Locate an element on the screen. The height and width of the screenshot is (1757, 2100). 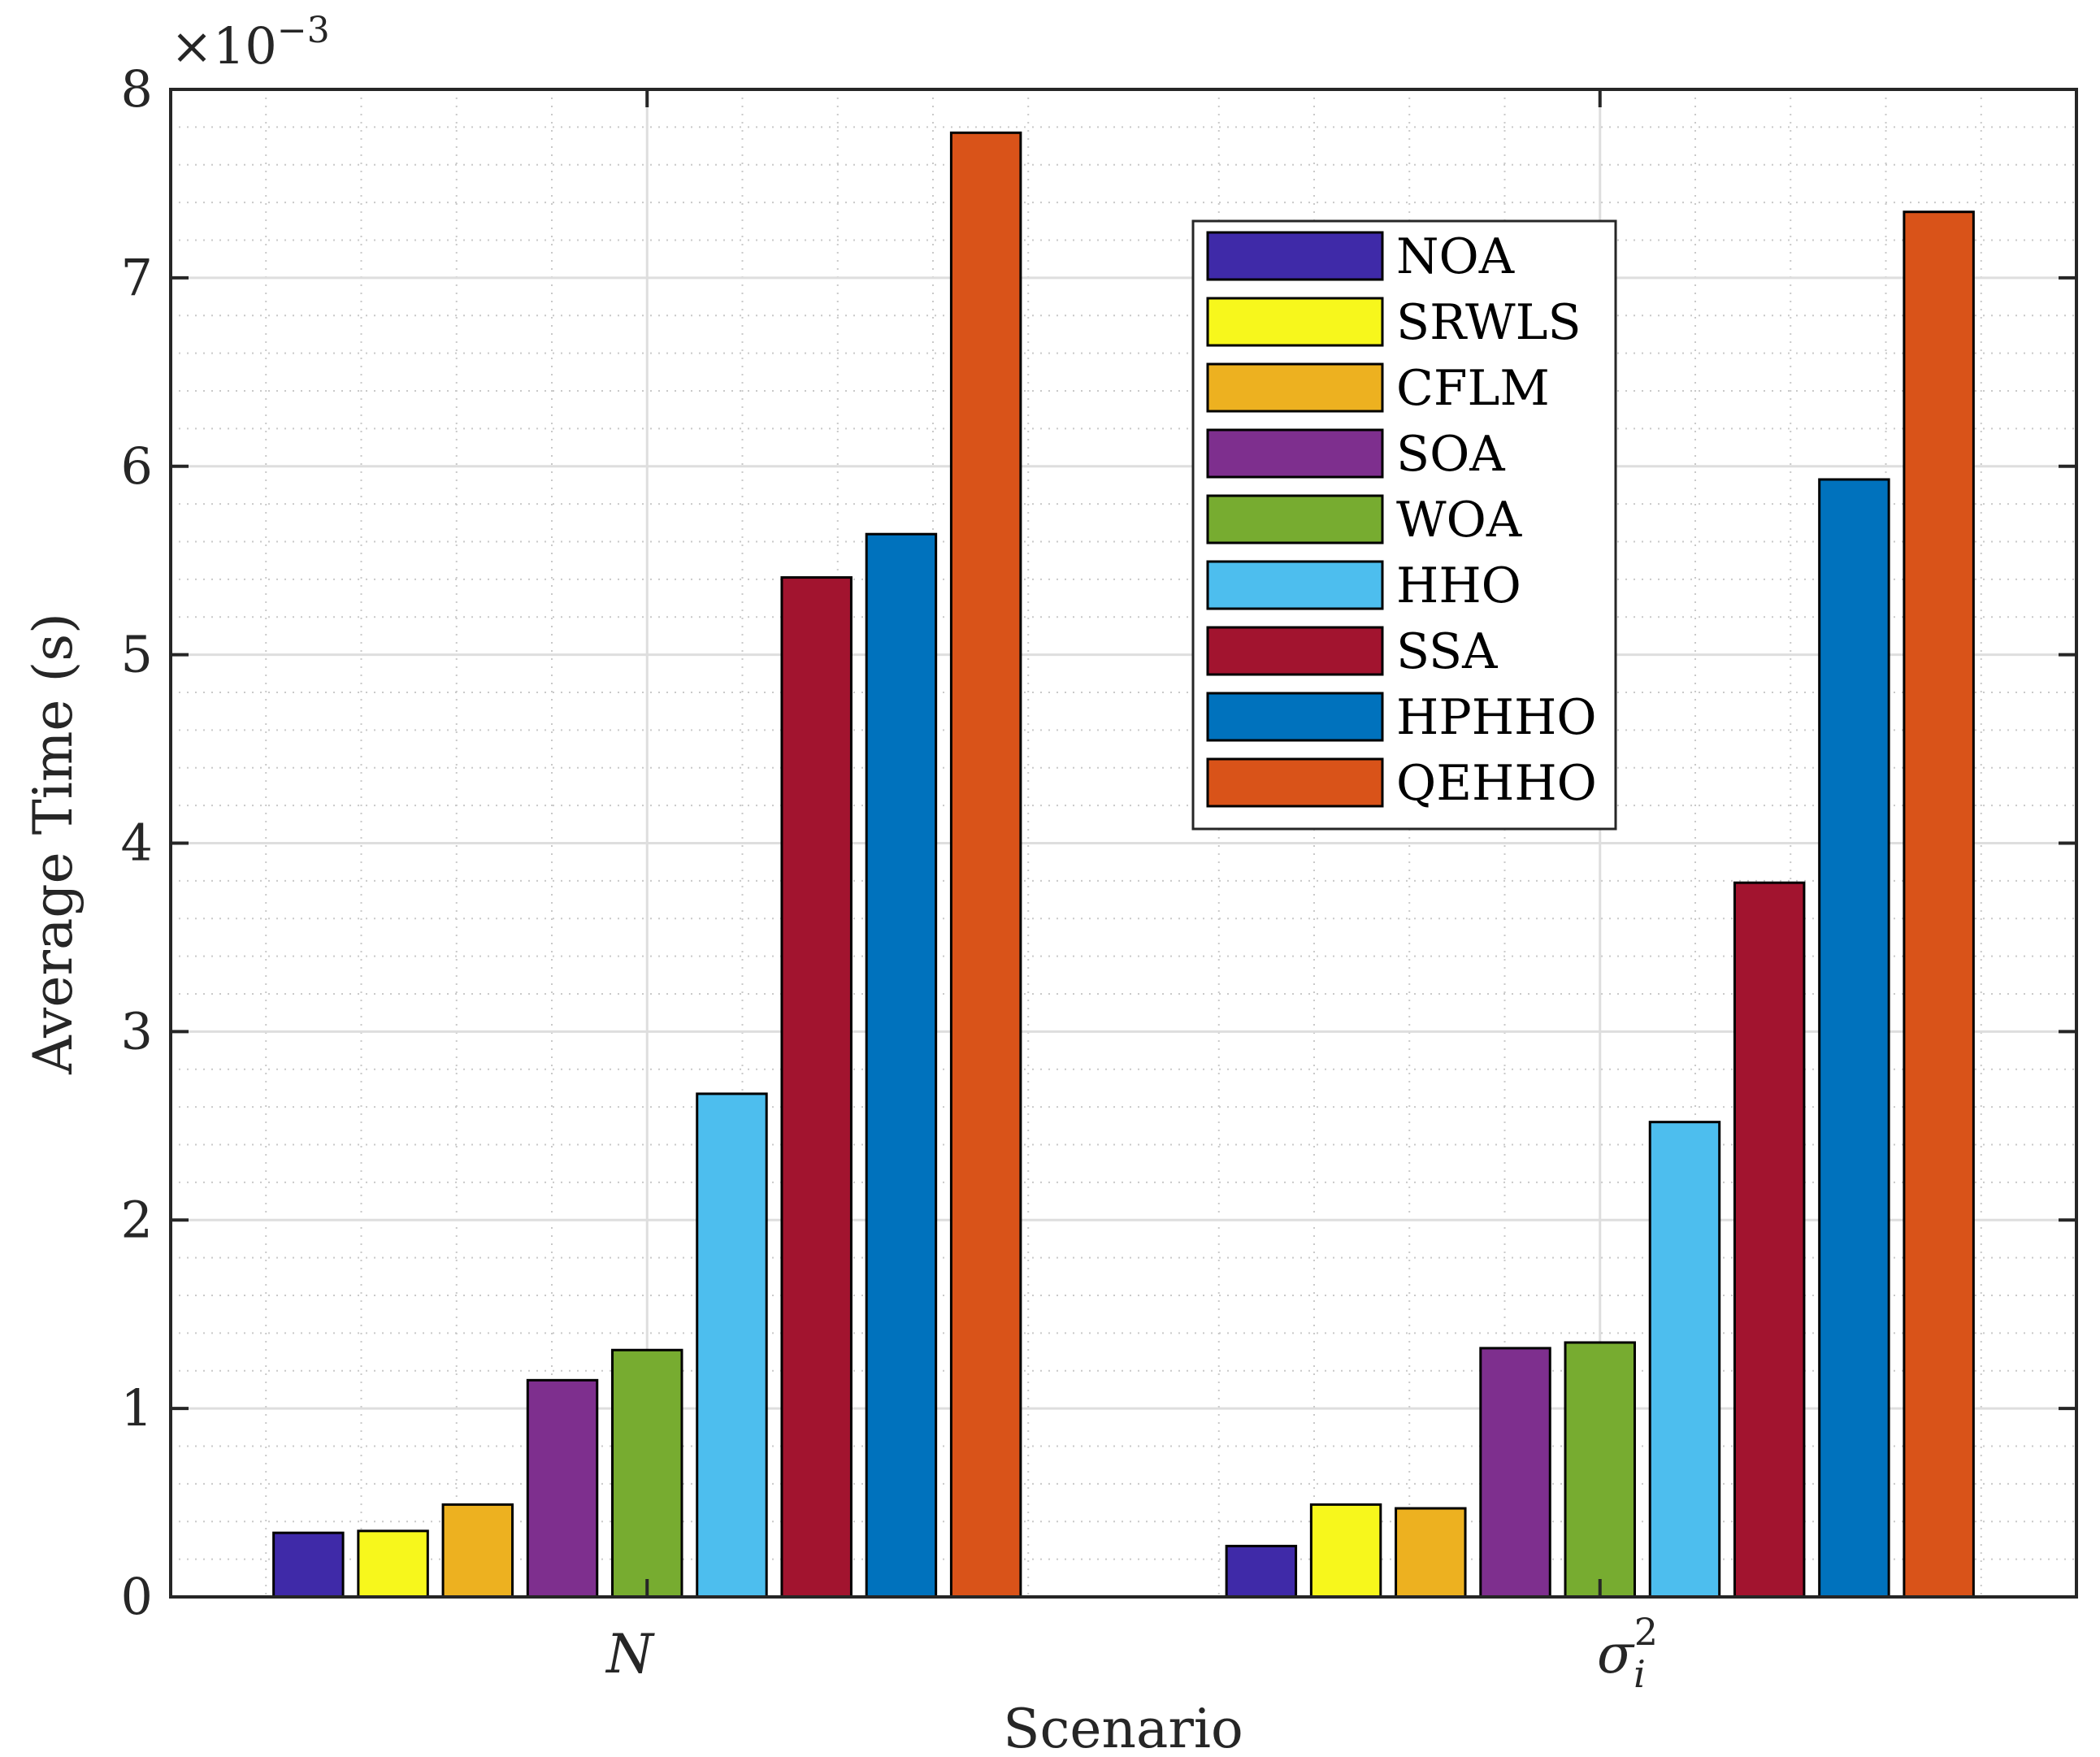
x-category-label-sigma: σi2 is located at coordinates (1627, 1653).